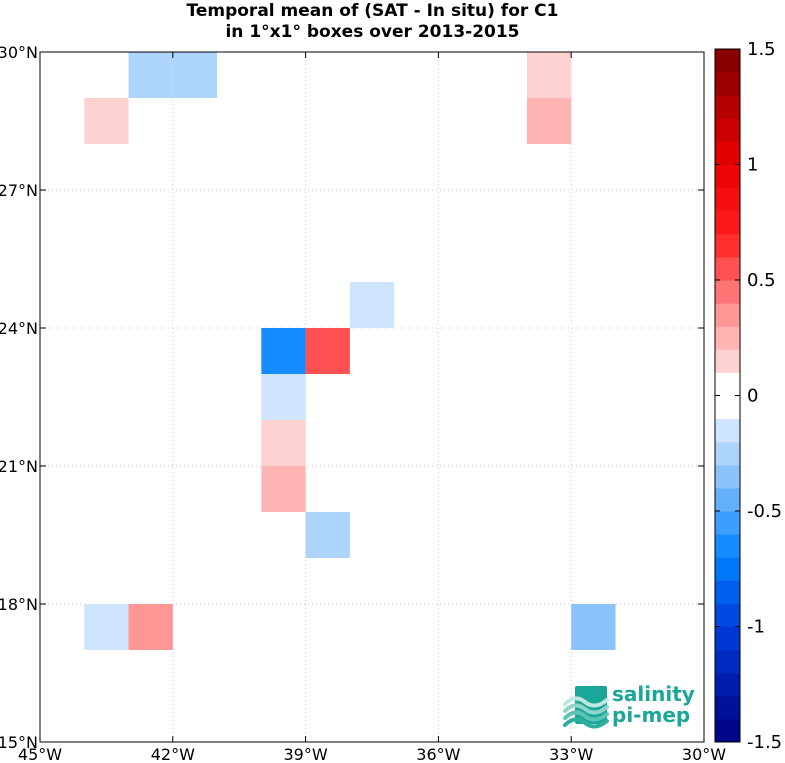 This screenshot has width=785, height=763. Describe the element at coordinates (653, 694) in the screenshot. I see `logo-line1: salinity` at that location.